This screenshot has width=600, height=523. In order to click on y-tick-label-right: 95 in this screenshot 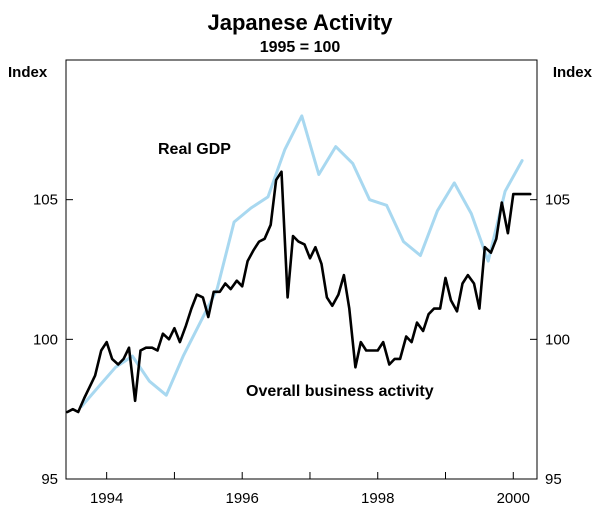, I will do `click(553, 479)`.